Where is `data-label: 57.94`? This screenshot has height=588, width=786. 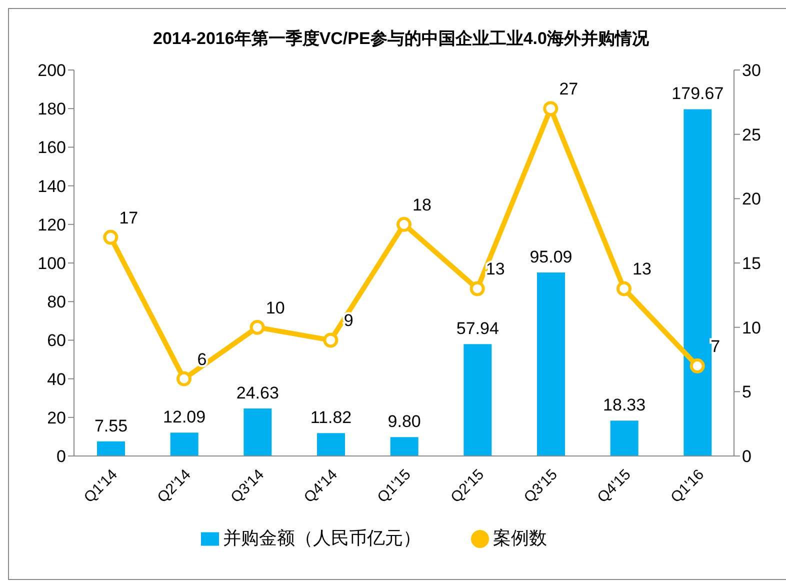 data-label: 57.94 is located at coordinates (477, 328).